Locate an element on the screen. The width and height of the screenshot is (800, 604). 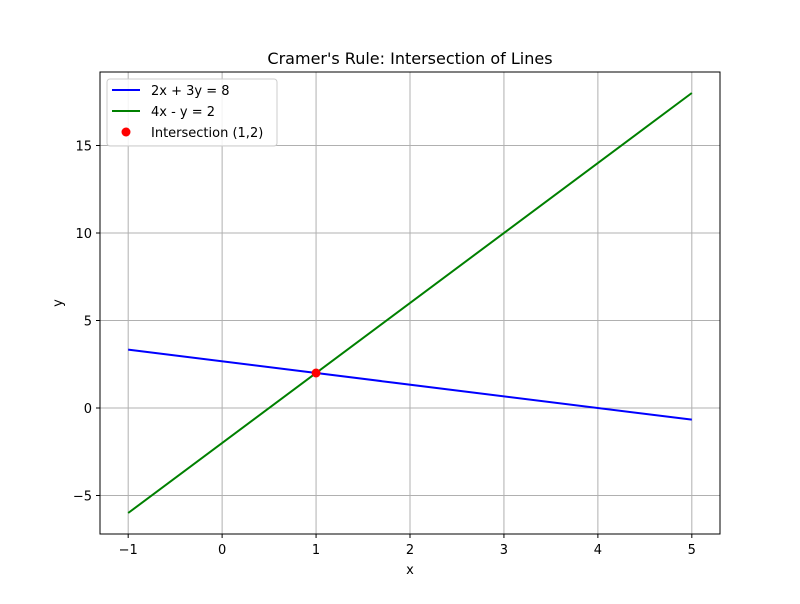
legend-label-1: 2x + 3y = 8 is located at coordinates (190, 91).